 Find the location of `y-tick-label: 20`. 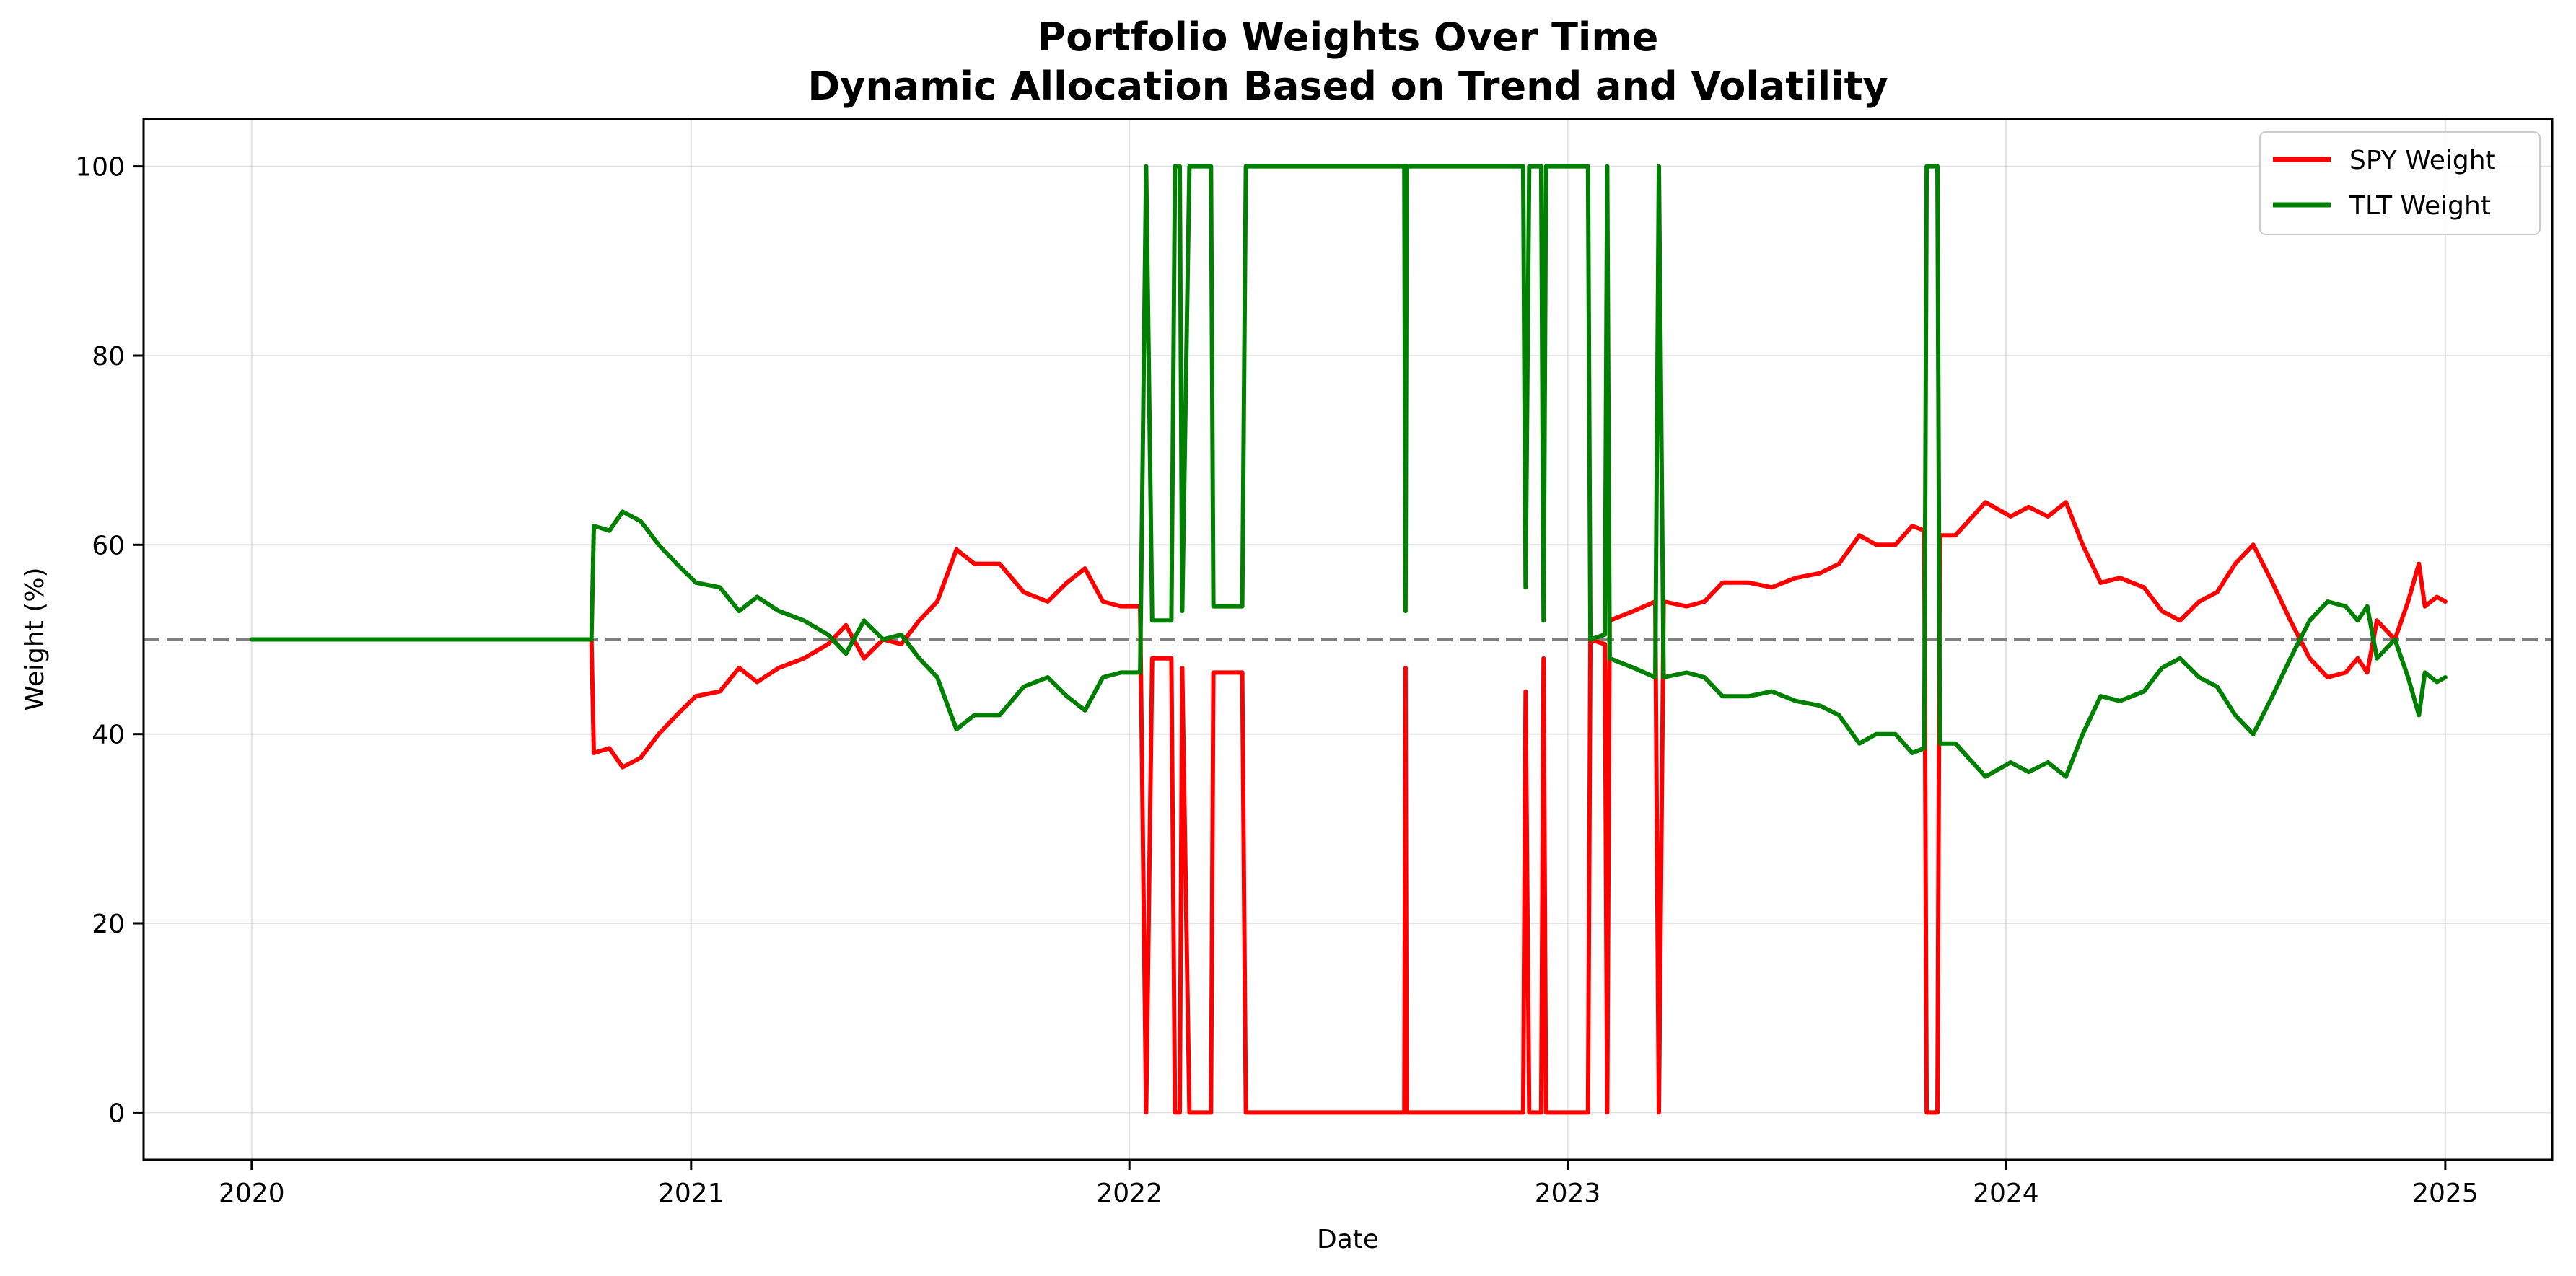

y-tick-label: 20 is located at coordinates (108, 925).